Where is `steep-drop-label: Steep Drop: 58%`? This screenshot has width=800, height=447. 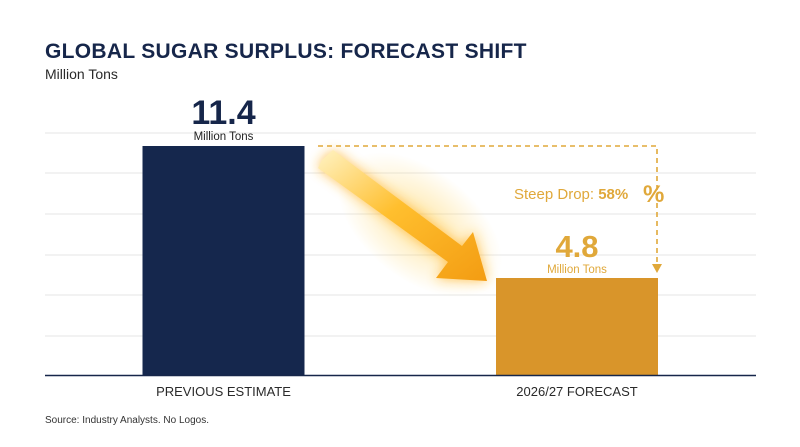 steep-drop-label: Steep Drop: 58% is located at coordinates (571, 194).